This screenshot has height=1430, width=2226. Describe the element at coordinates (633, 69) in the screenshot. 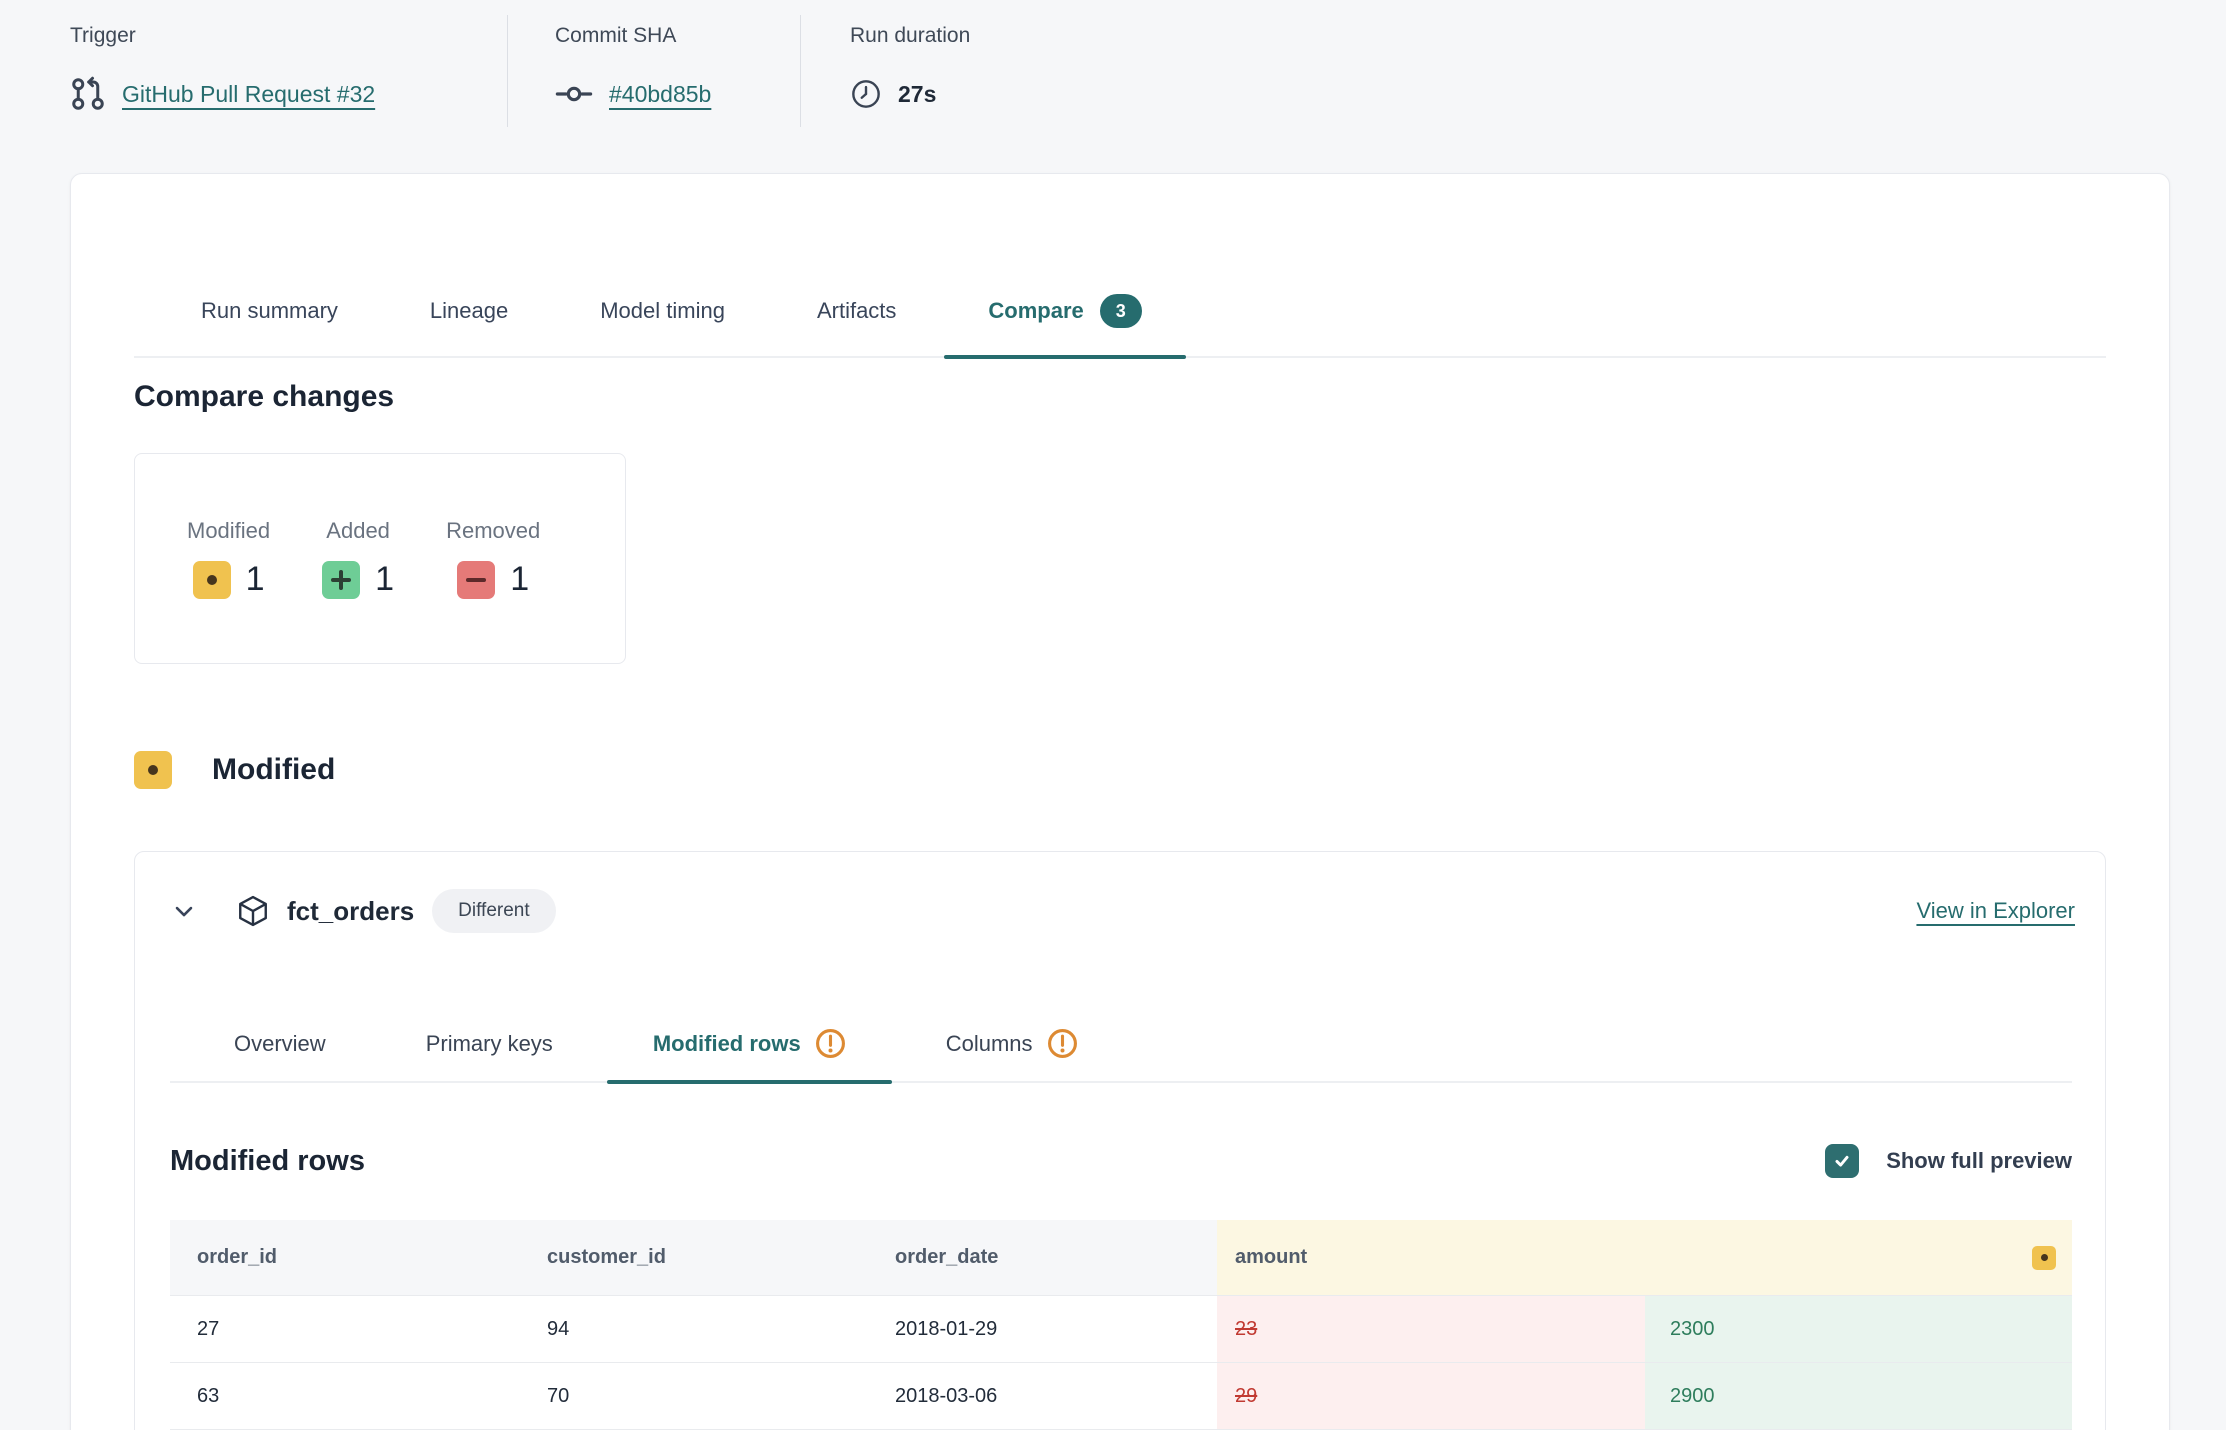

I see `commit-block: Commit SHA #40bd85b` at that location.